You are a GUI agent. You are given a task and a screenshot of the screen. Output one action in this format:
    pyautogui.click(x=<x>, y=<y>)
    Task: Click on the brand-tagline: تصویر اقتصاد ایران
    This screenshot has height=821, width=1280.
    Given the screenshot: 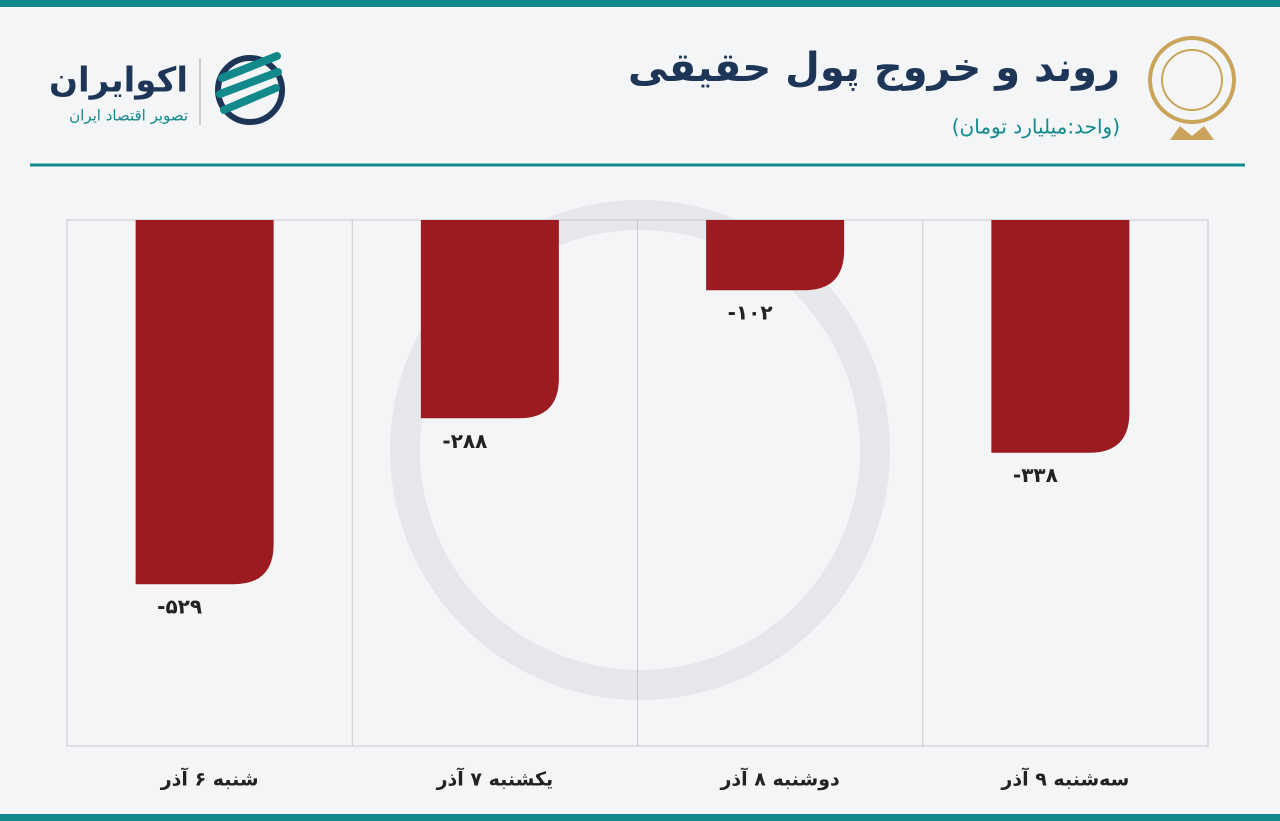 What is the action you would take?
    pyautogui.click(x=128, y=116)
    